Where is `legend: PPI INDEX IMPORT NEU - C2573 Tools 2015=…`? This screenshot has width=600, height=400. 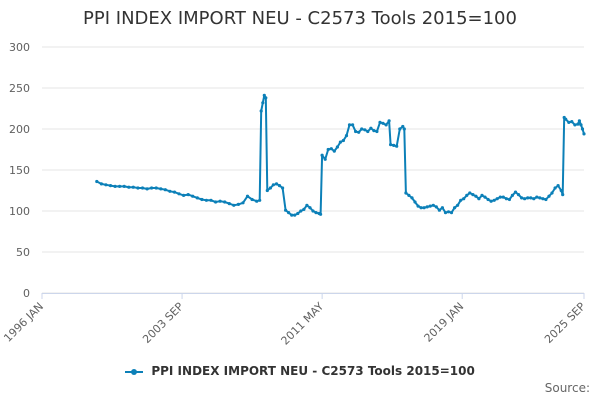 legend: PPI INDEX IMPORT NEU - C2573 Tools 2015=… is located at coordinates (300, 371).